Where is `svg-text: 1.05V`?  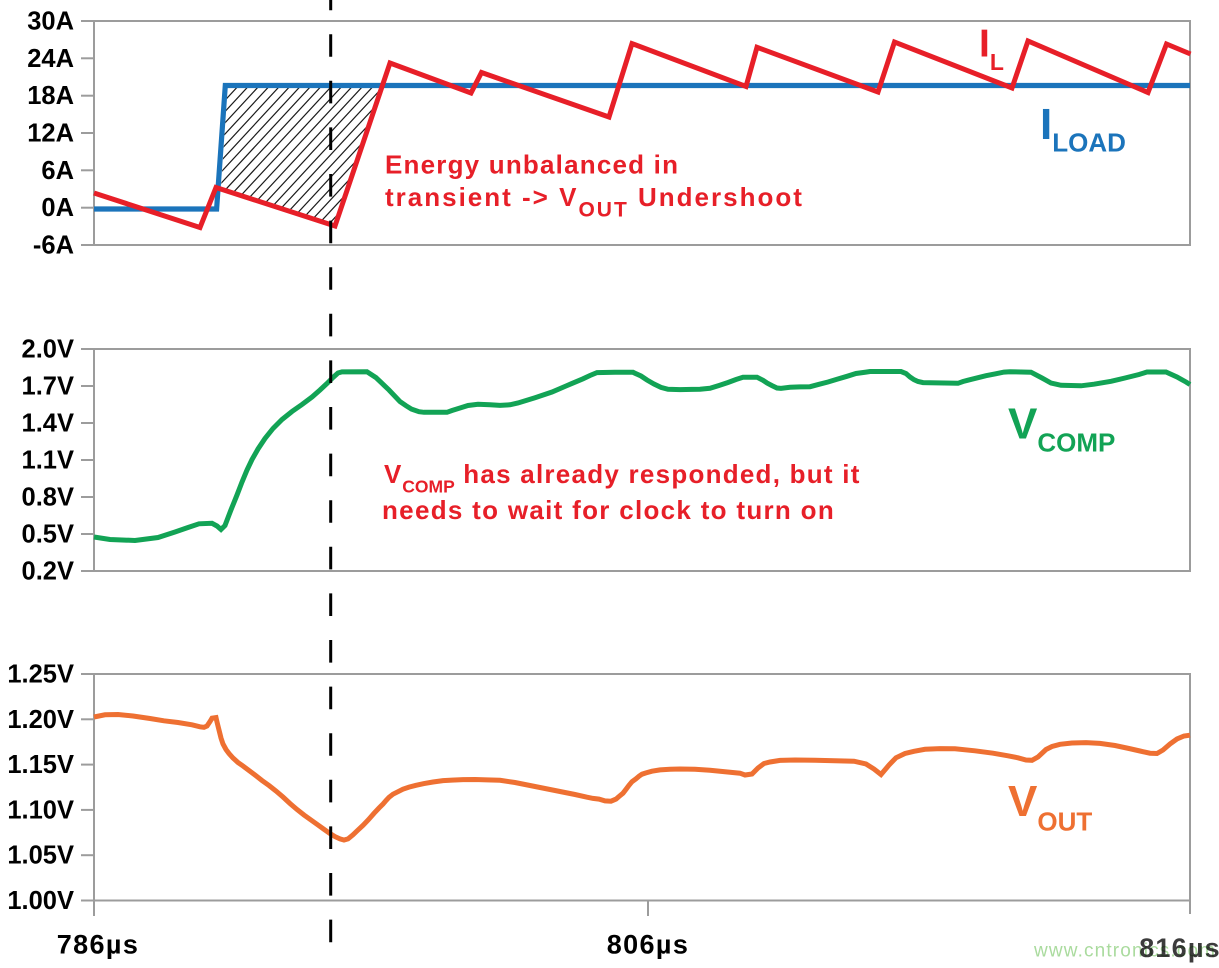
svg-text: 1.05V is located at coordinates (40, 856).